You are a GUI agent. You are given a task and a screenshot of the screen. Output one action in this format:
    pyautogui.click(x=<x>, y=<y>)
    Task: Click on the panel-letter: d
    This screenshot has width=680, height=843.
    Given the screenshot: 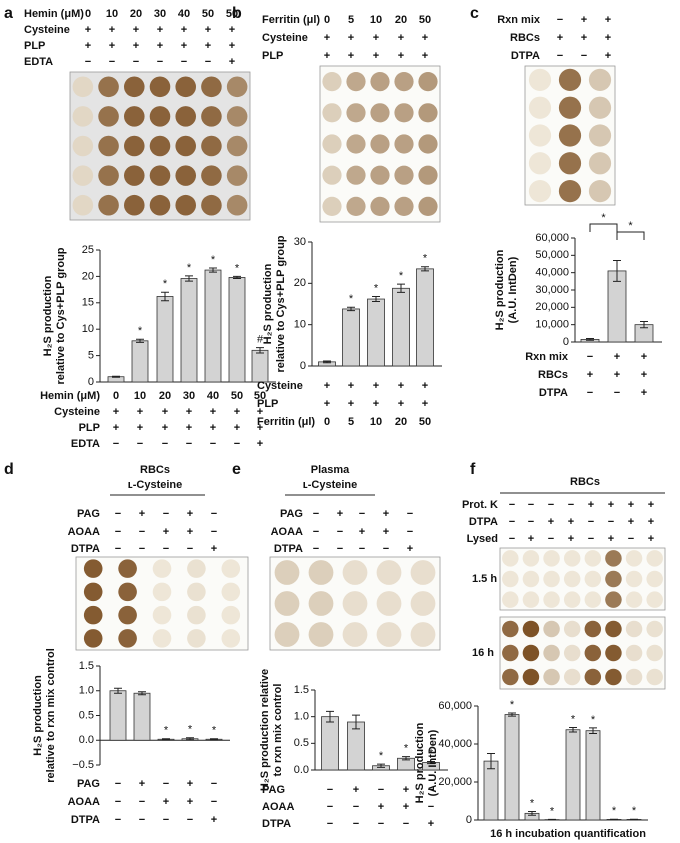 What is the action you would take?
    pyautogui.click(x=9, y=469)
    